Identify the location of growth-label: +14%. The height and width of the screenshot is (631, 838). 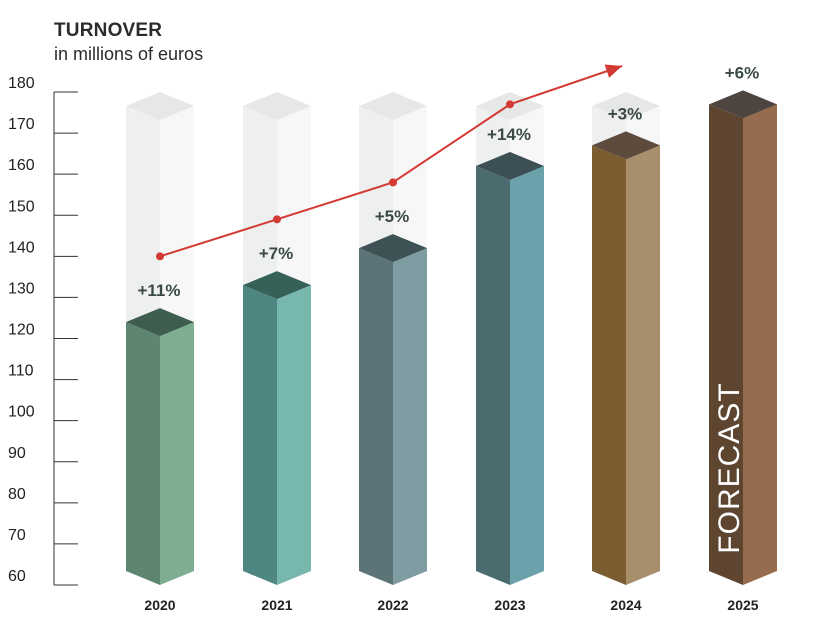
(509, 134).